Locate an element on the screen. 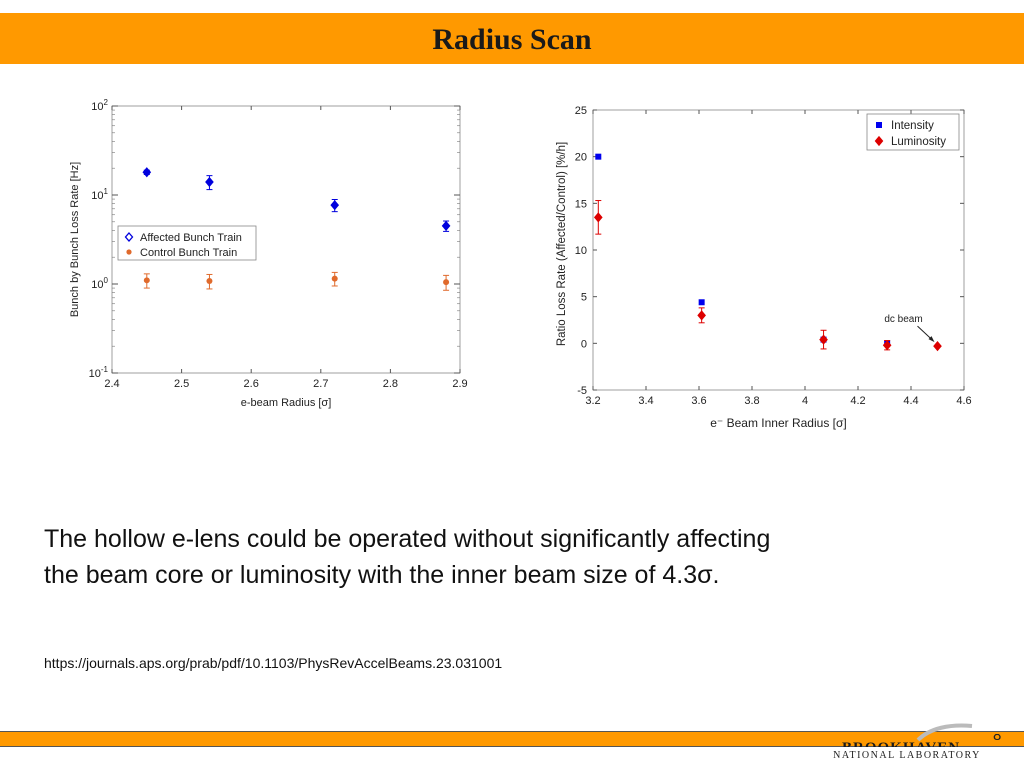  legend-label: Control Bunch Train is located at coordinates (188, 253).